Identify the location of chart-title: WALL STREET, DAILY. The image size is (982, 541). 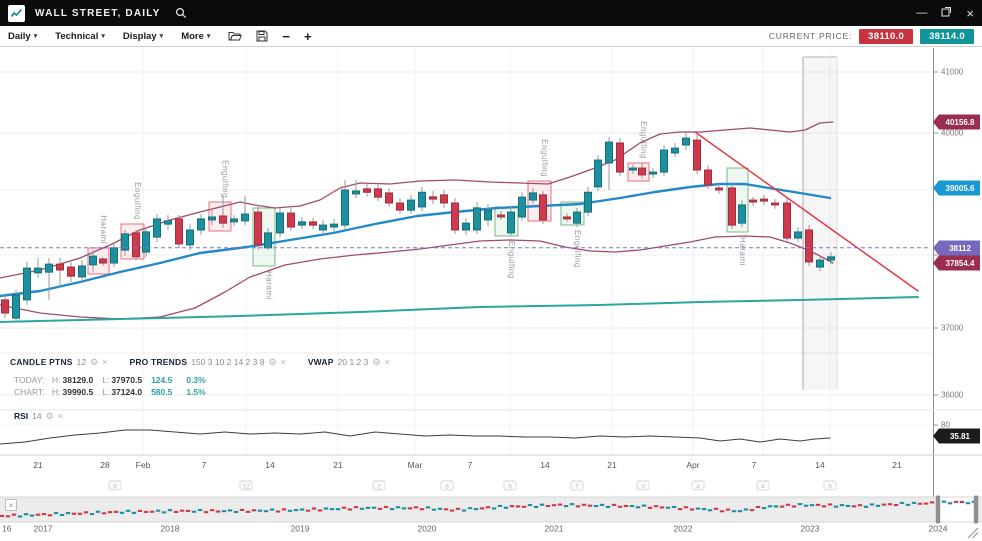
(98, 13).